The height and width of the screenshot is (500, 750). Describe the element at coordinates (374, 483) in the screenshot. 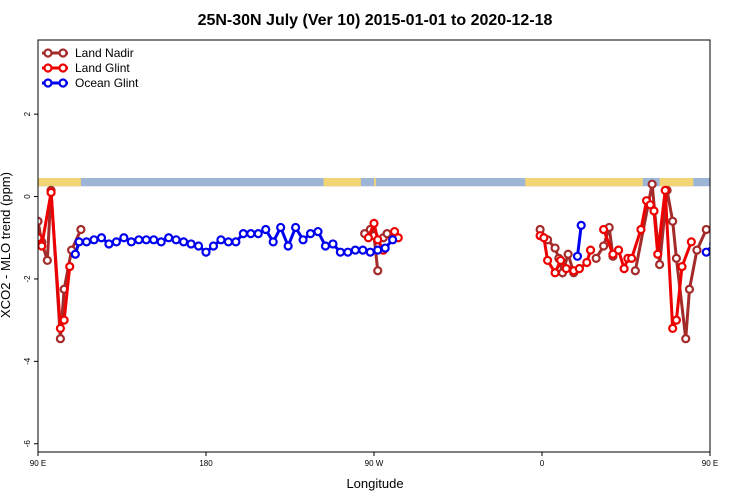

I see `x-axis-label: Longitude` at that location.